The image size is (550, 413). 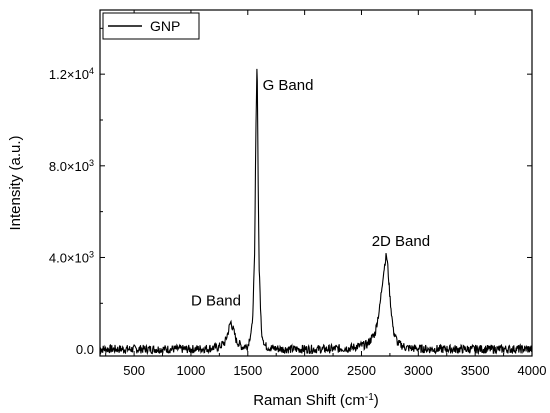 I want to click on legend: GNP, so click(x=151, y=26).